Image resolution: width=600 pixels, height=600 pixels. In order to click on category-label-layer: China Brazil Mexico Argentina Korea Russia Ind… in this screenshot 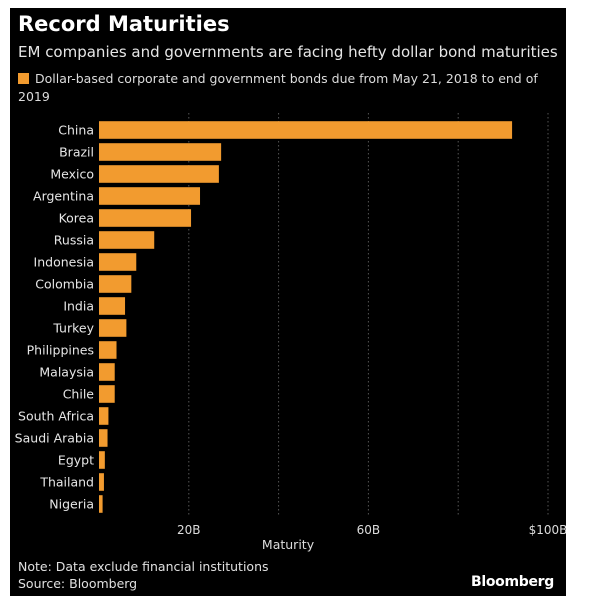, I will do `click(55, 317)`.